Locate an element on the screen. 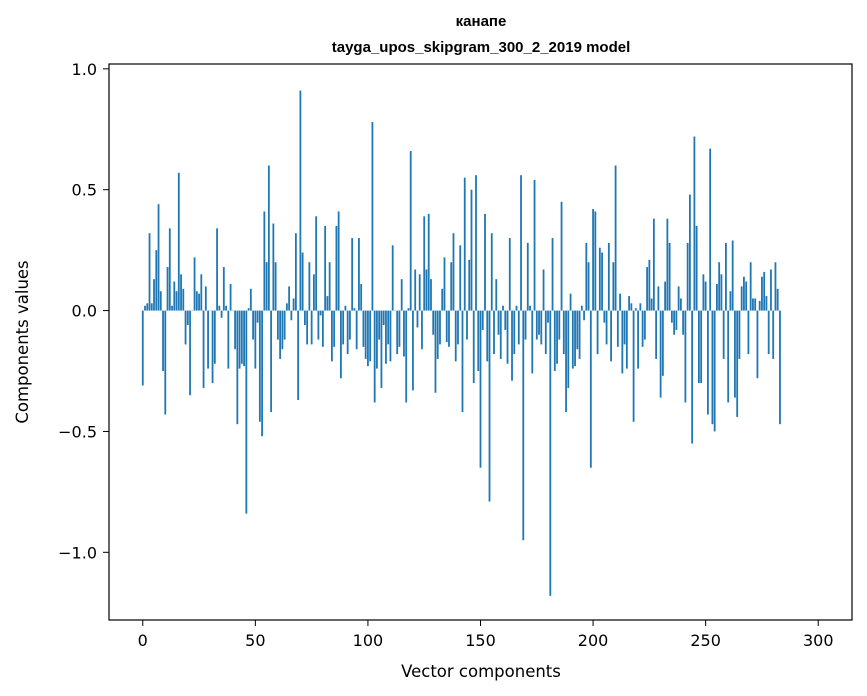  x-tick-label: 300 is located at coordinates (818, 640).